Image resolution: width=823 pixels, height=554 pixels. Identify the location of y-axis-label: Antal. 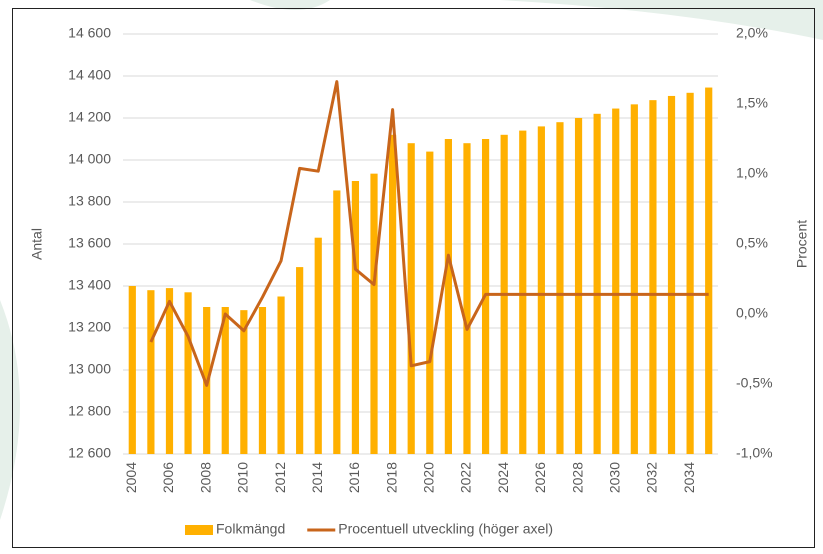
(37, 244).